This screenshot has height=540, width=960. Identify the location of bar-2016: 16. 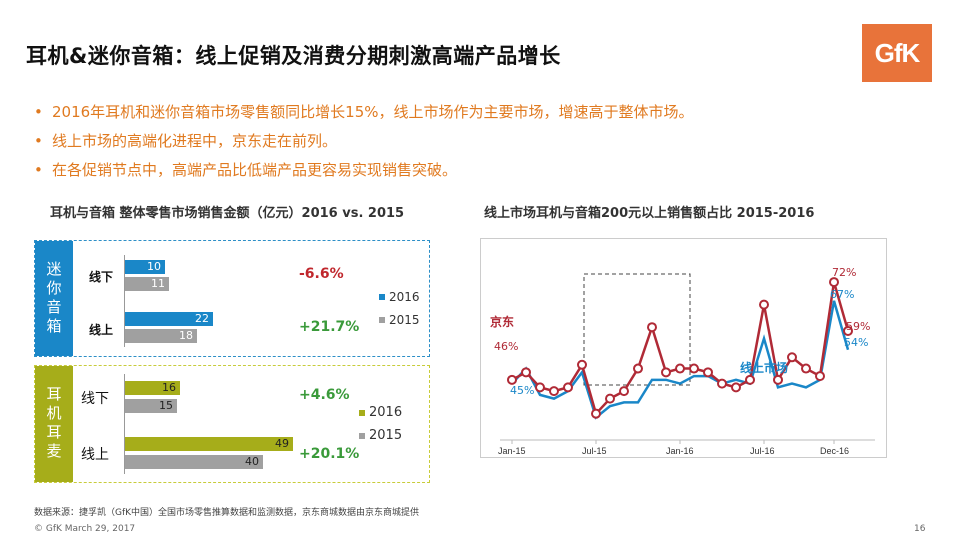
(152, 388).